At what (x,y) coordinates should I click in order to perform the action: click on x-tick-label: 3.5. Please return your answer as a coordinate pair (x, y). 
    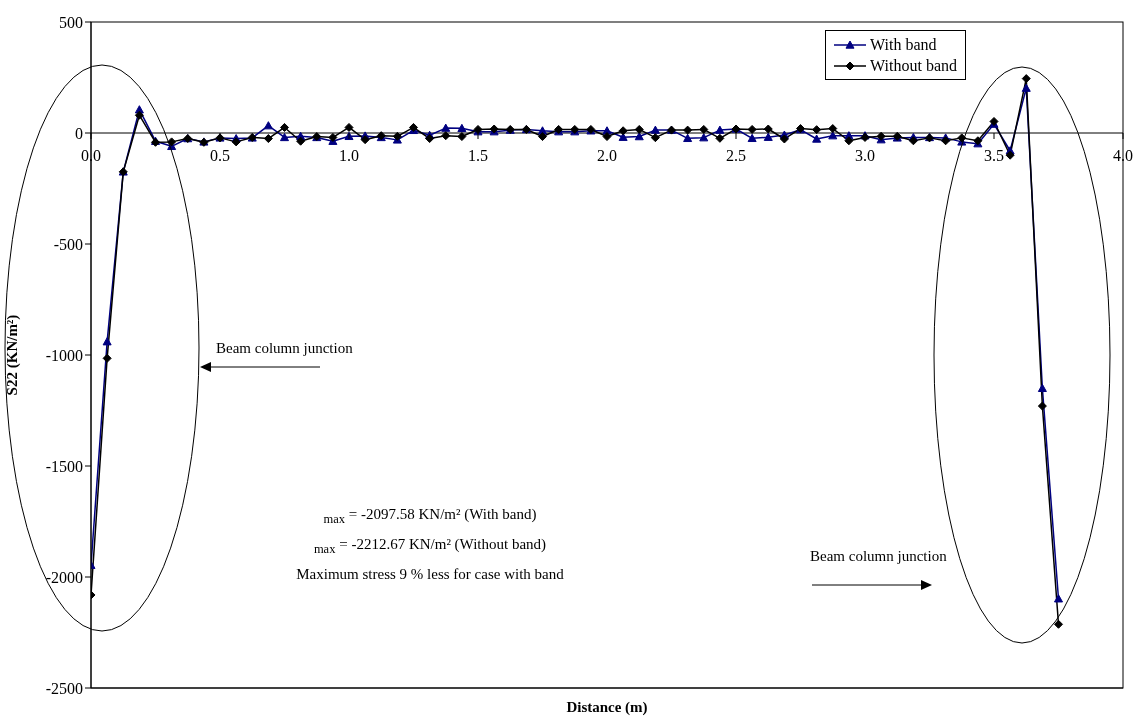
    Looking at the image, I should click on (994, 155).